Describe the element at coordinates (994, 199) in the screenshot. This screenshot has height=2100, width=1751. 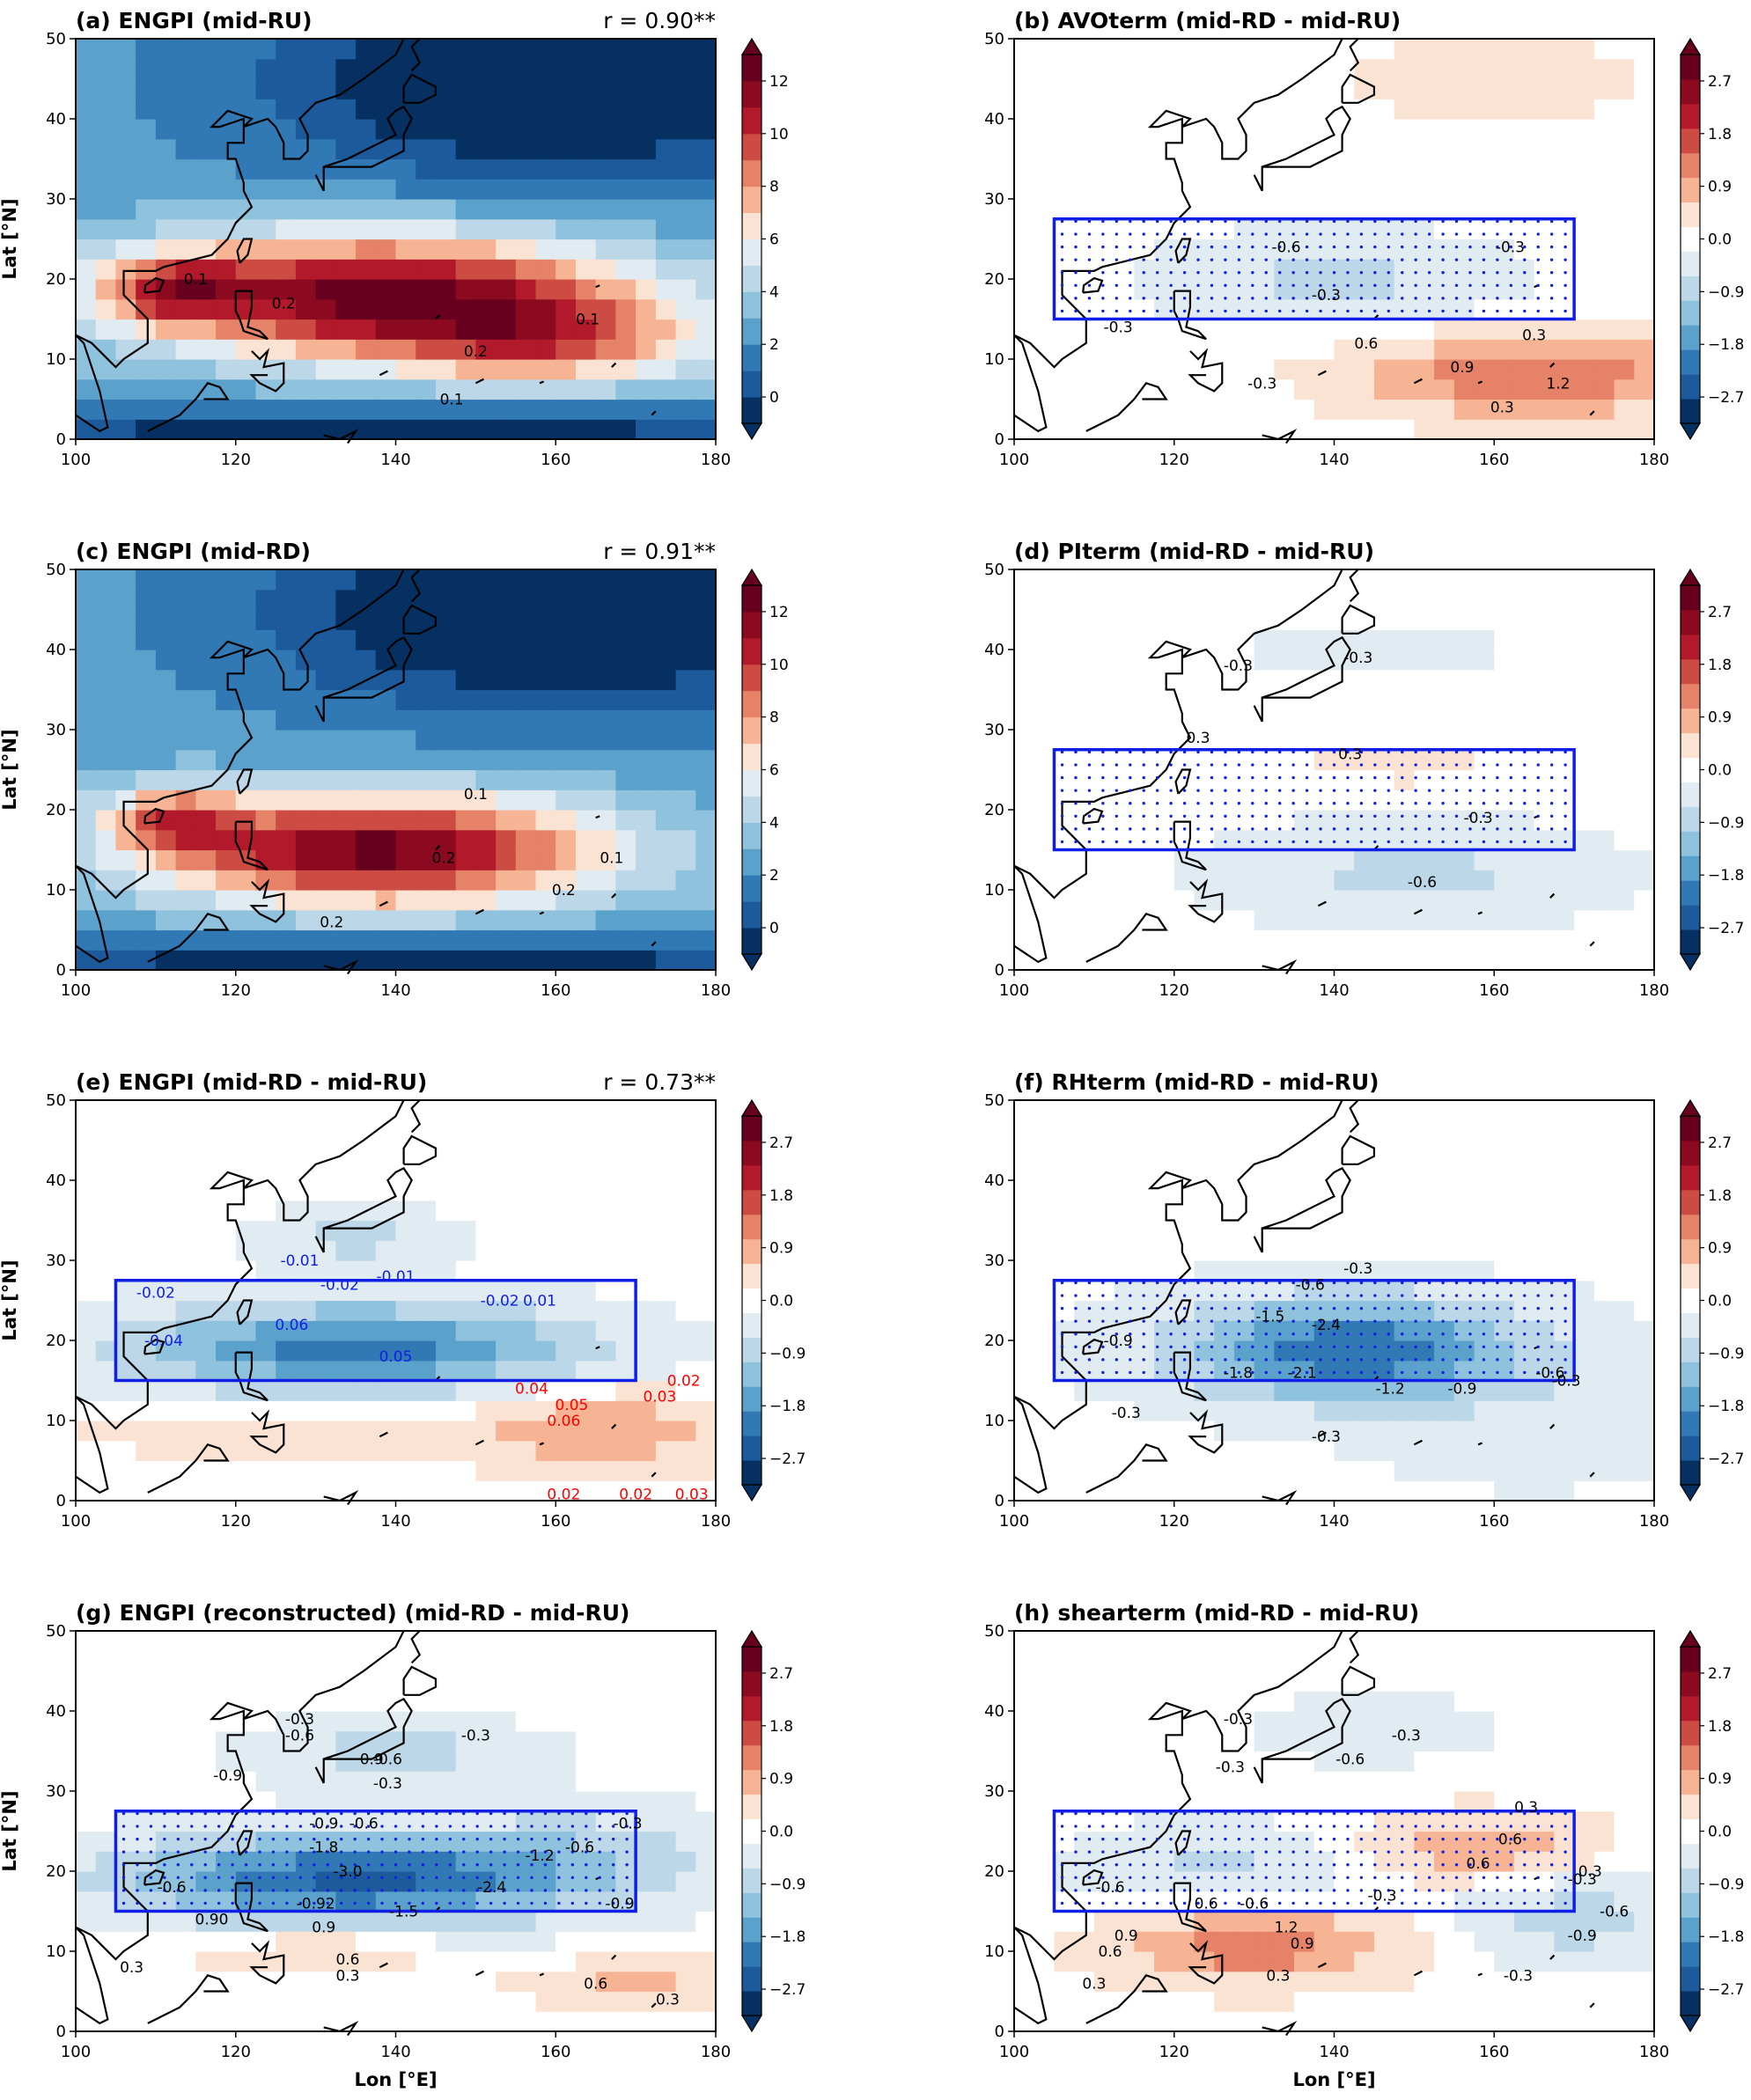
I see `y-tick-label: 30` at that location.